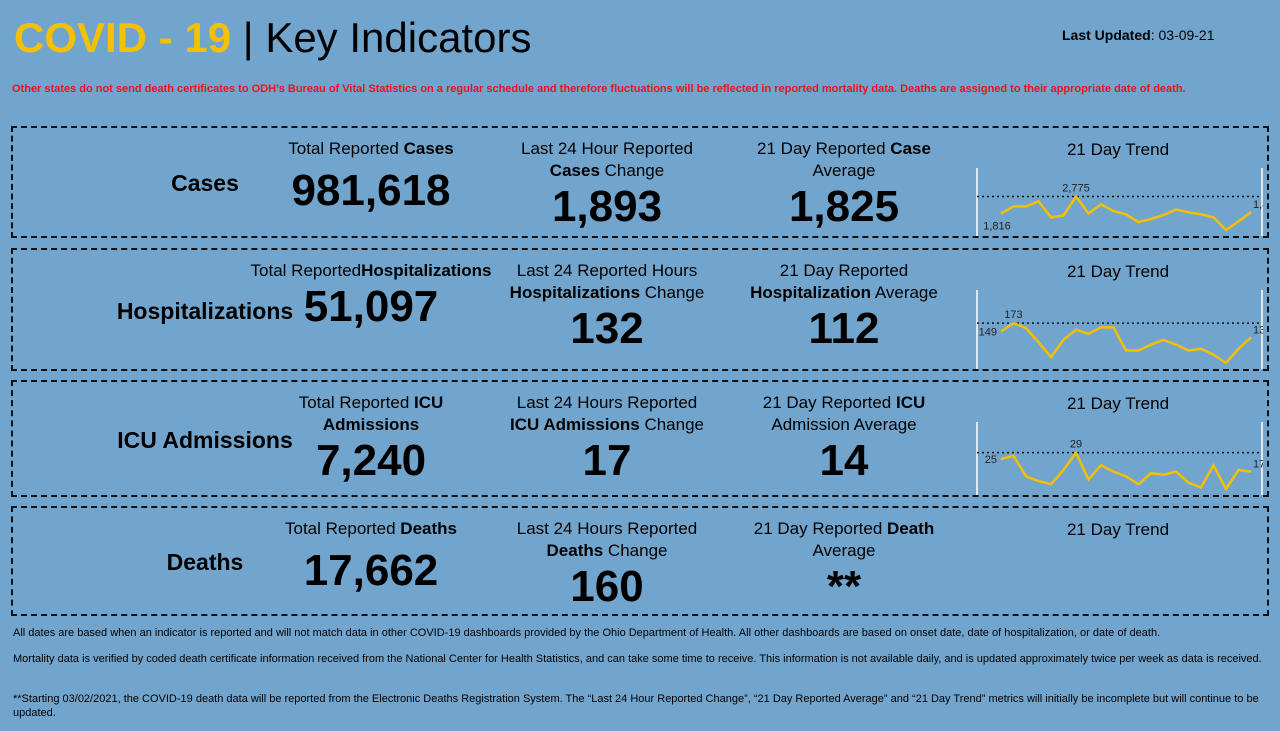 The height and width of the screenshot is (731, 1280). What do you see at coordinates (844, 328) in the screenshot?
I see `average-value: 112` at bounding box center [844, 328].